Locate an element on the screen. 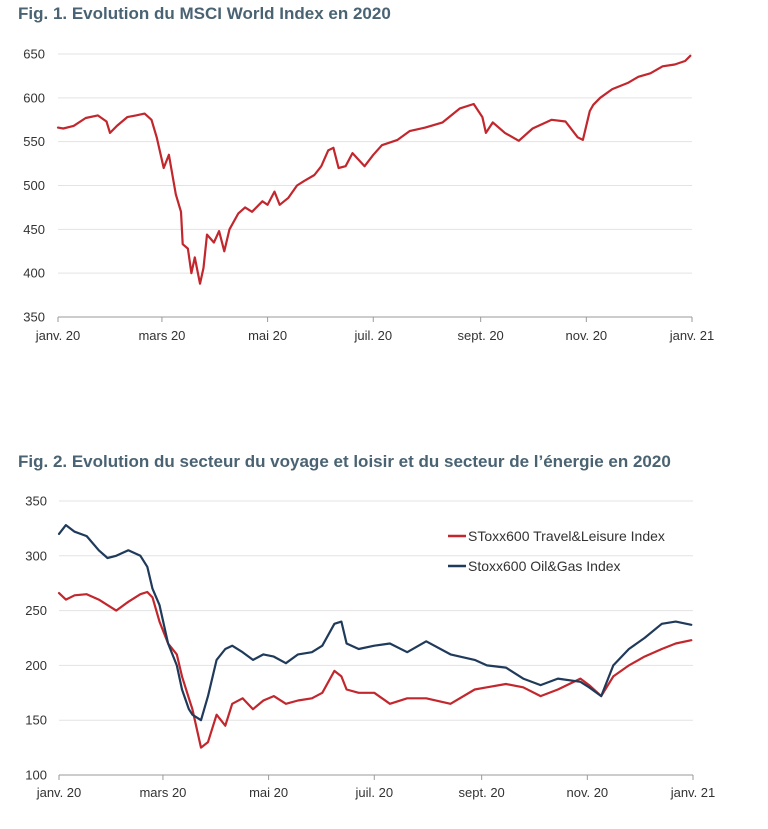 Image resolution: width=768 pixels, height=829 pixels. y-tick-label: 450 is located at coordinates (34, 229).